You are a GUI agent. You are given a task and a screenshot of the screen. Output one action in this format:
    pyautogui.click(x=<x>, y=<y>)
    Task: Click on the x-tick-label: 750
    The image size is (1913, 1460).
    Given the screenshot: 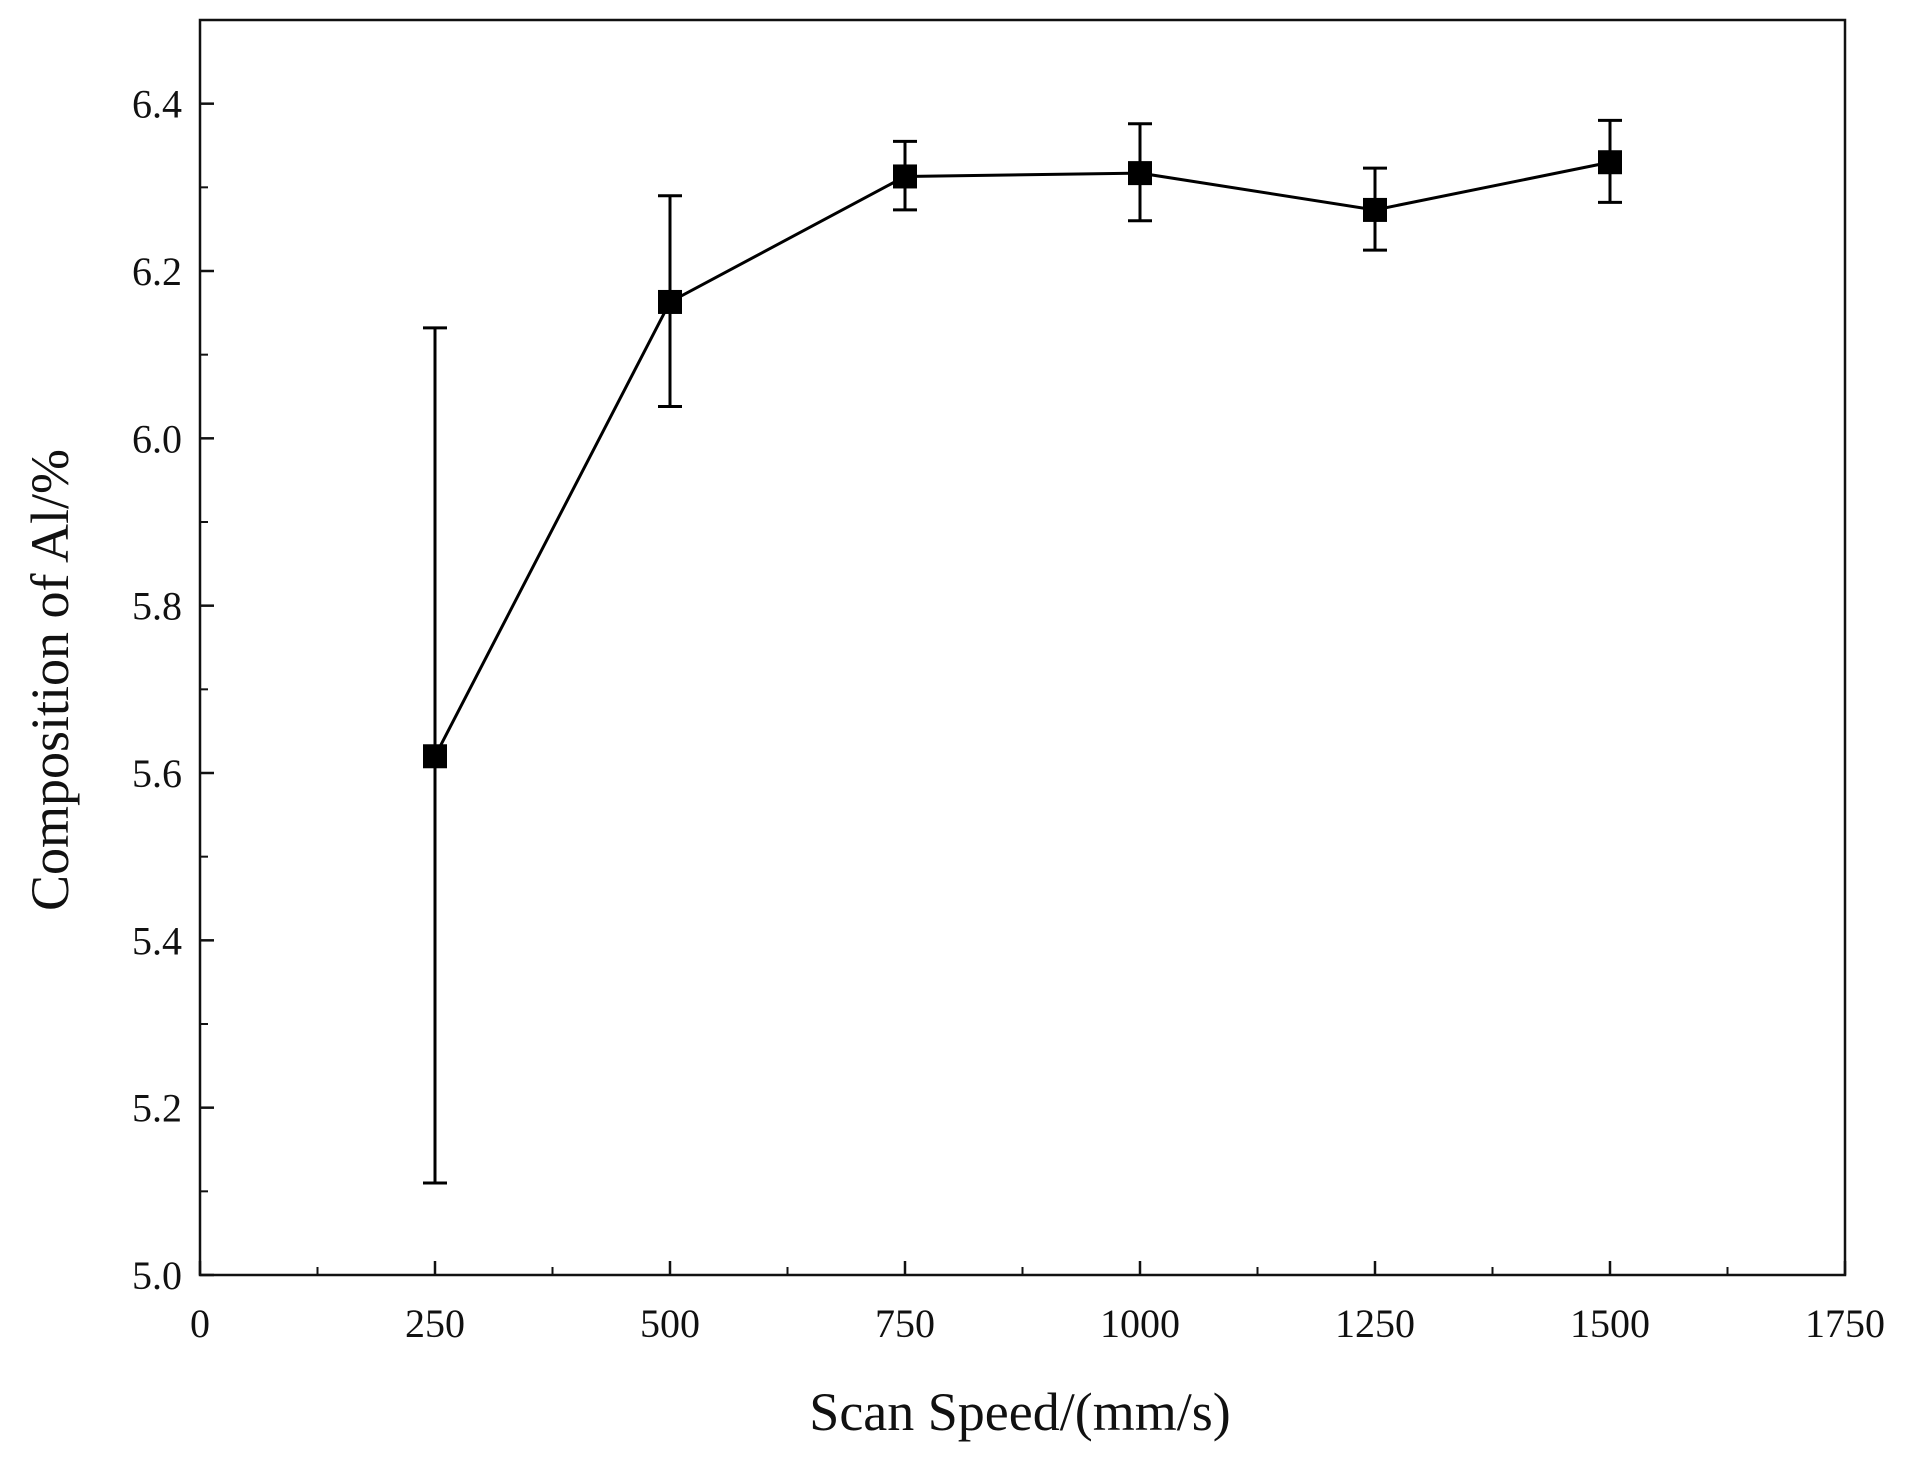 What is the action you would take?
    pyautogui.click(x=905, y=1323)
    